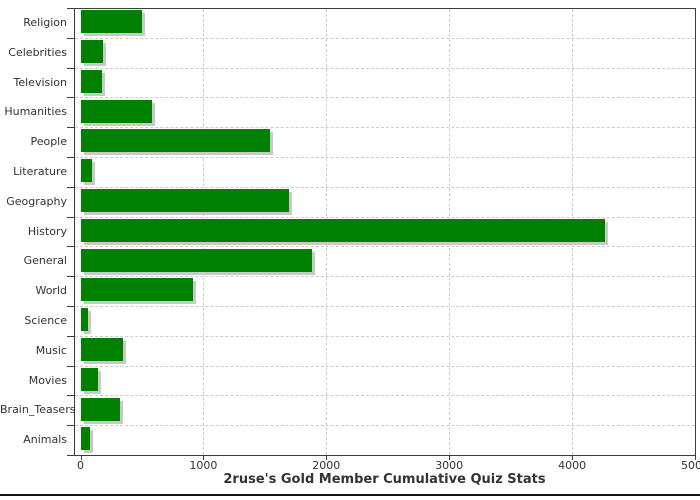  What do you see at coordinates (91, 81) in the screenshot?
I see `bar-television` at bounding box center [91, 81].